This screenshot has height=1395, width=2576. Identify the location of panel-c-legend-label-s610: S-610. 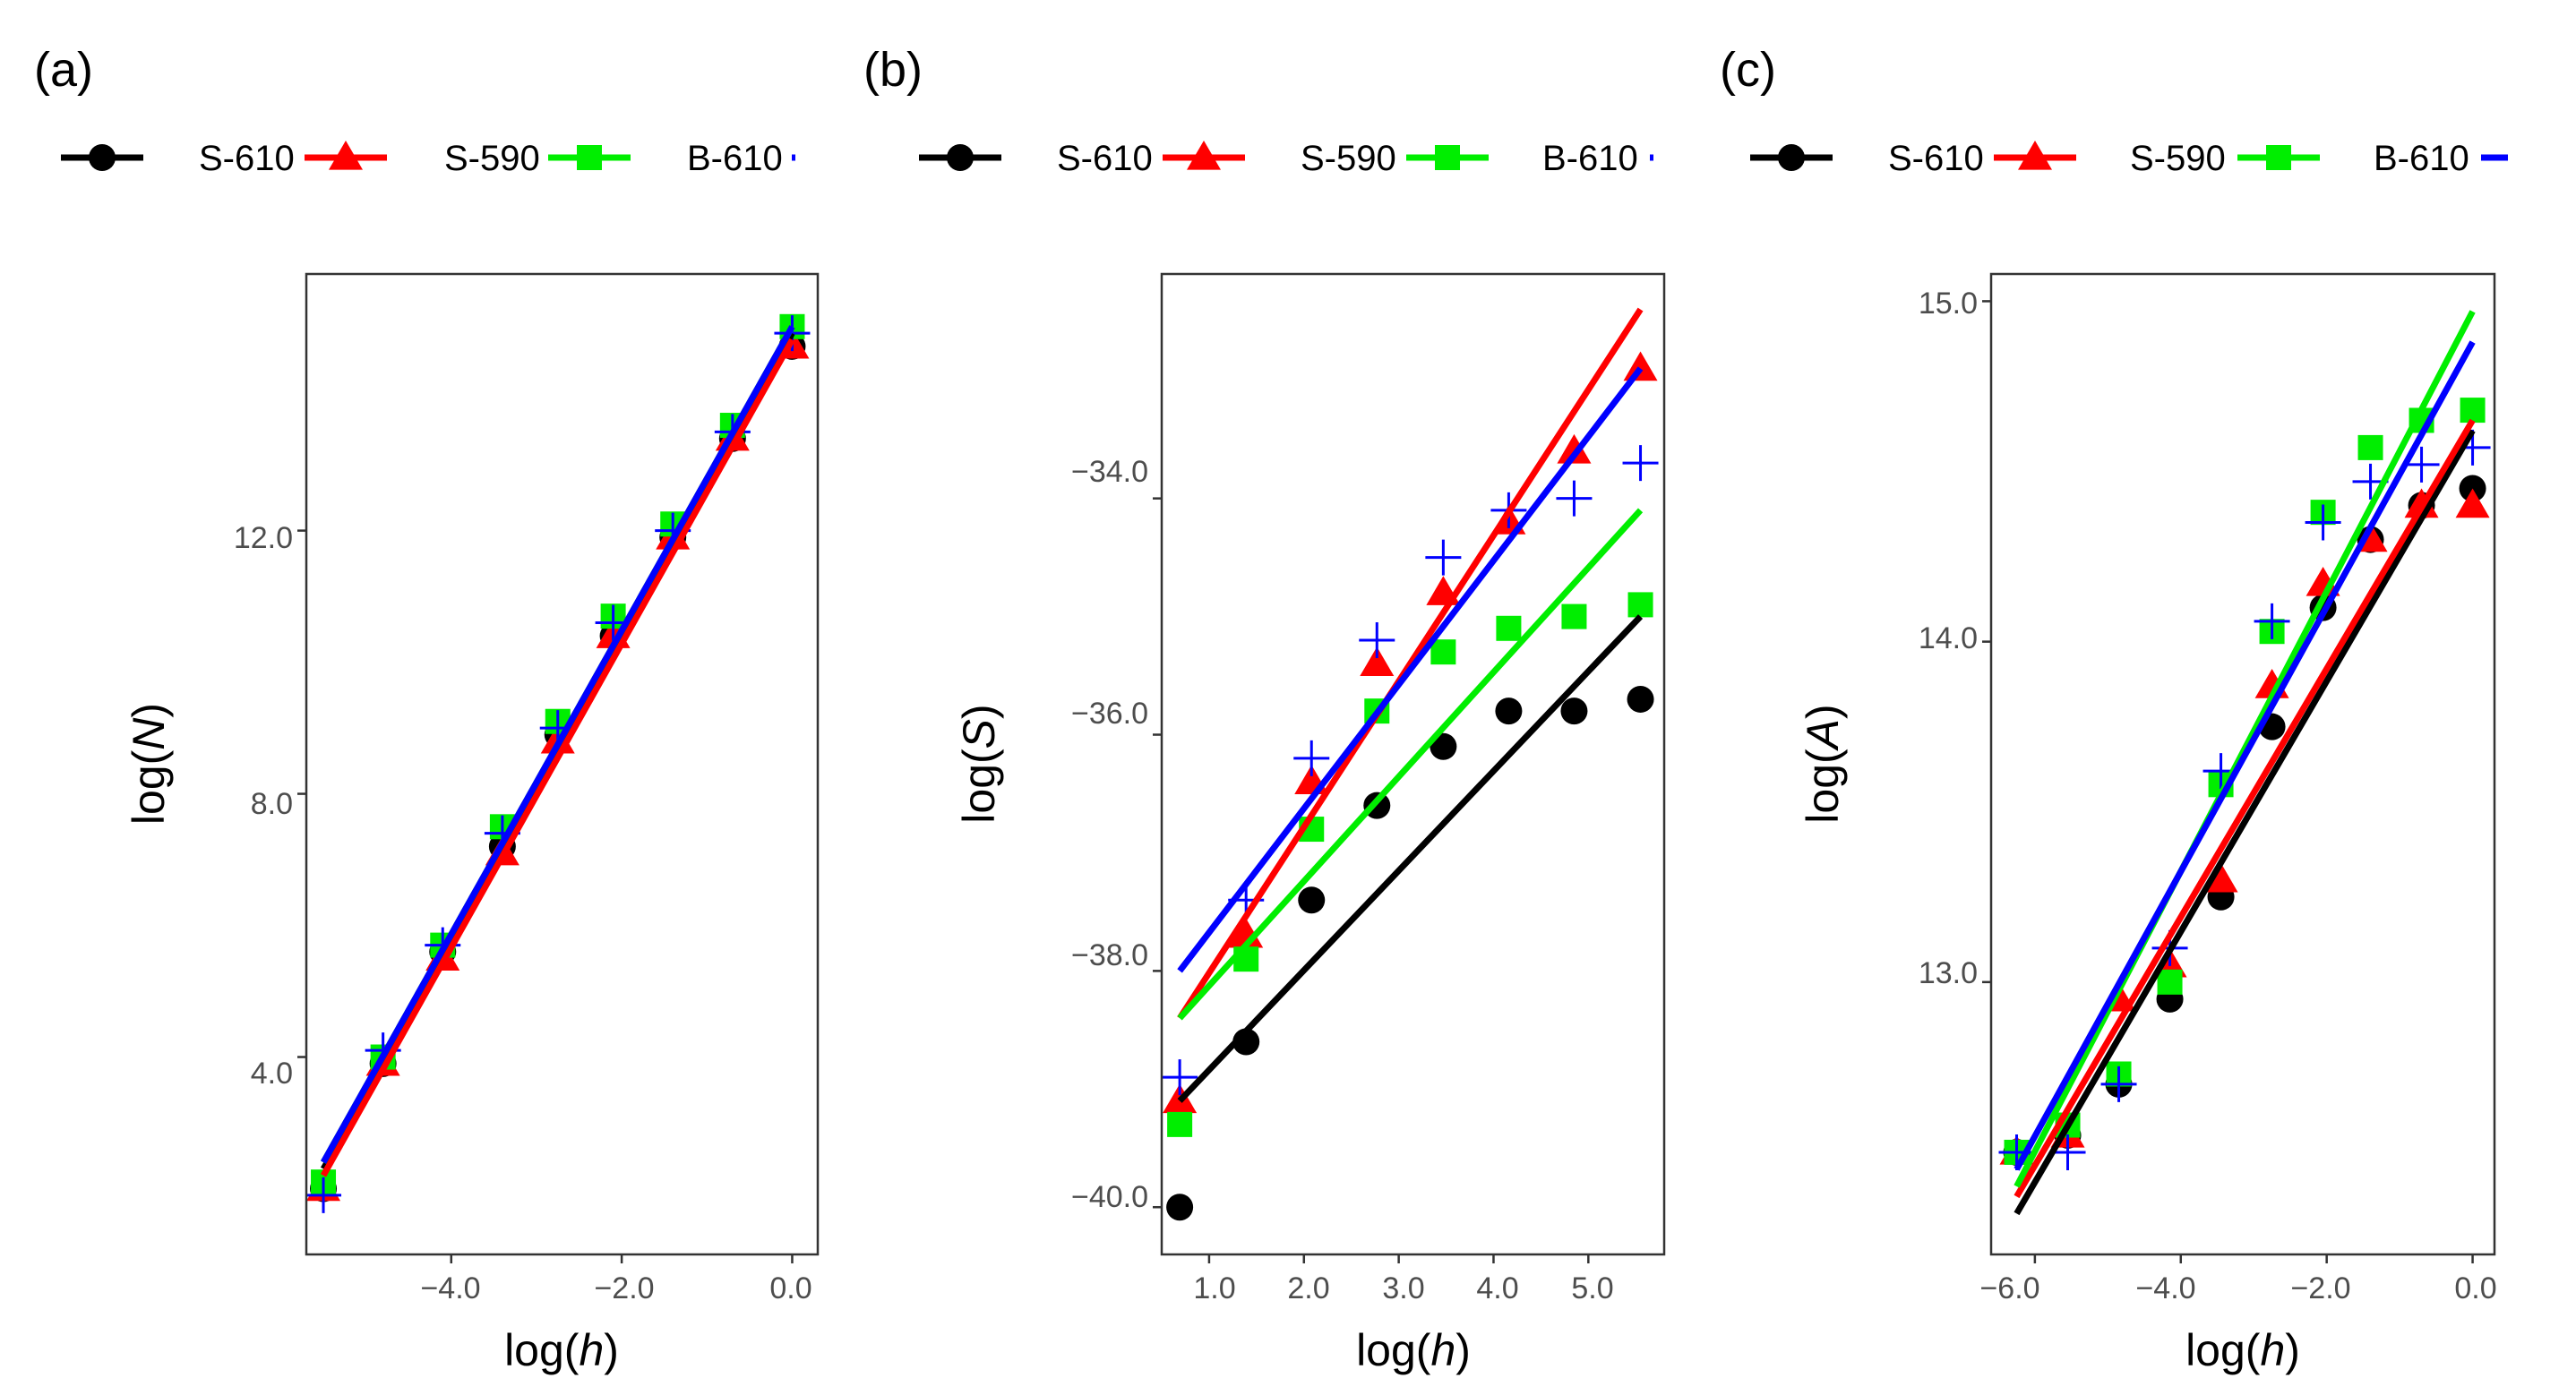
(1936, 158).